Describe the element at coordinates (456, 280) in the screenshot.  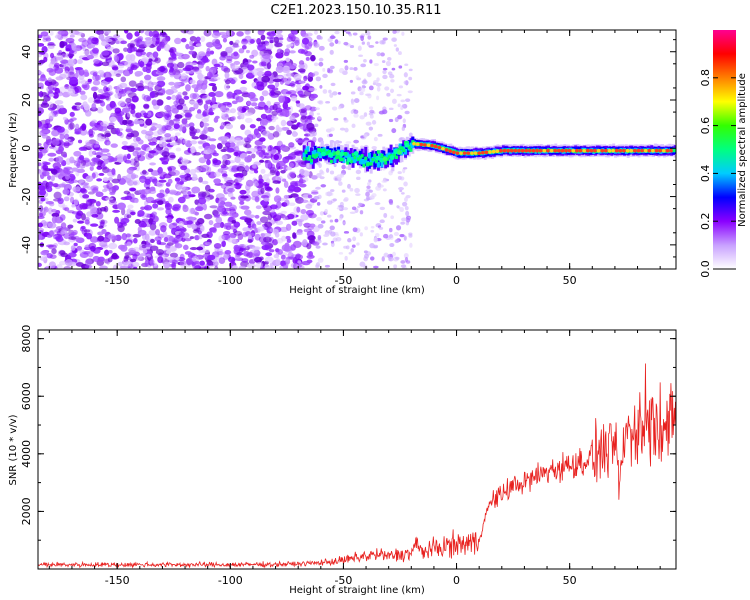
I see `x-tick-label: 0` at that location.